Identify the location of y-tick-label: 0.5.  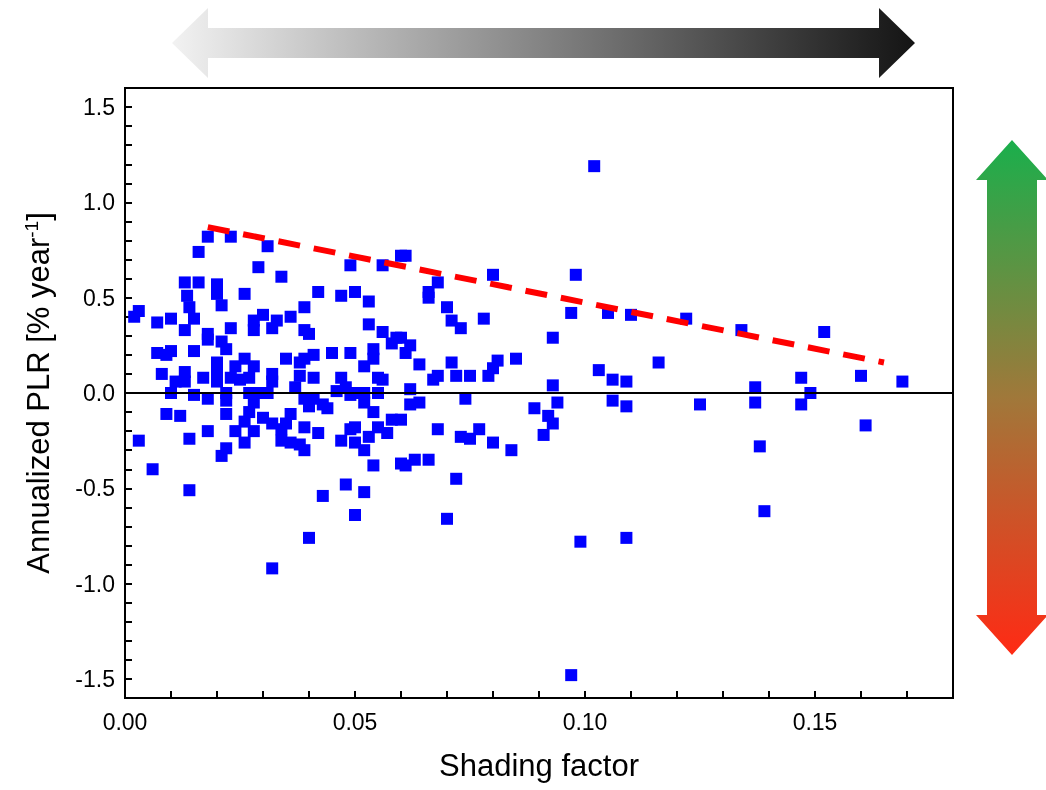
(99, 297).